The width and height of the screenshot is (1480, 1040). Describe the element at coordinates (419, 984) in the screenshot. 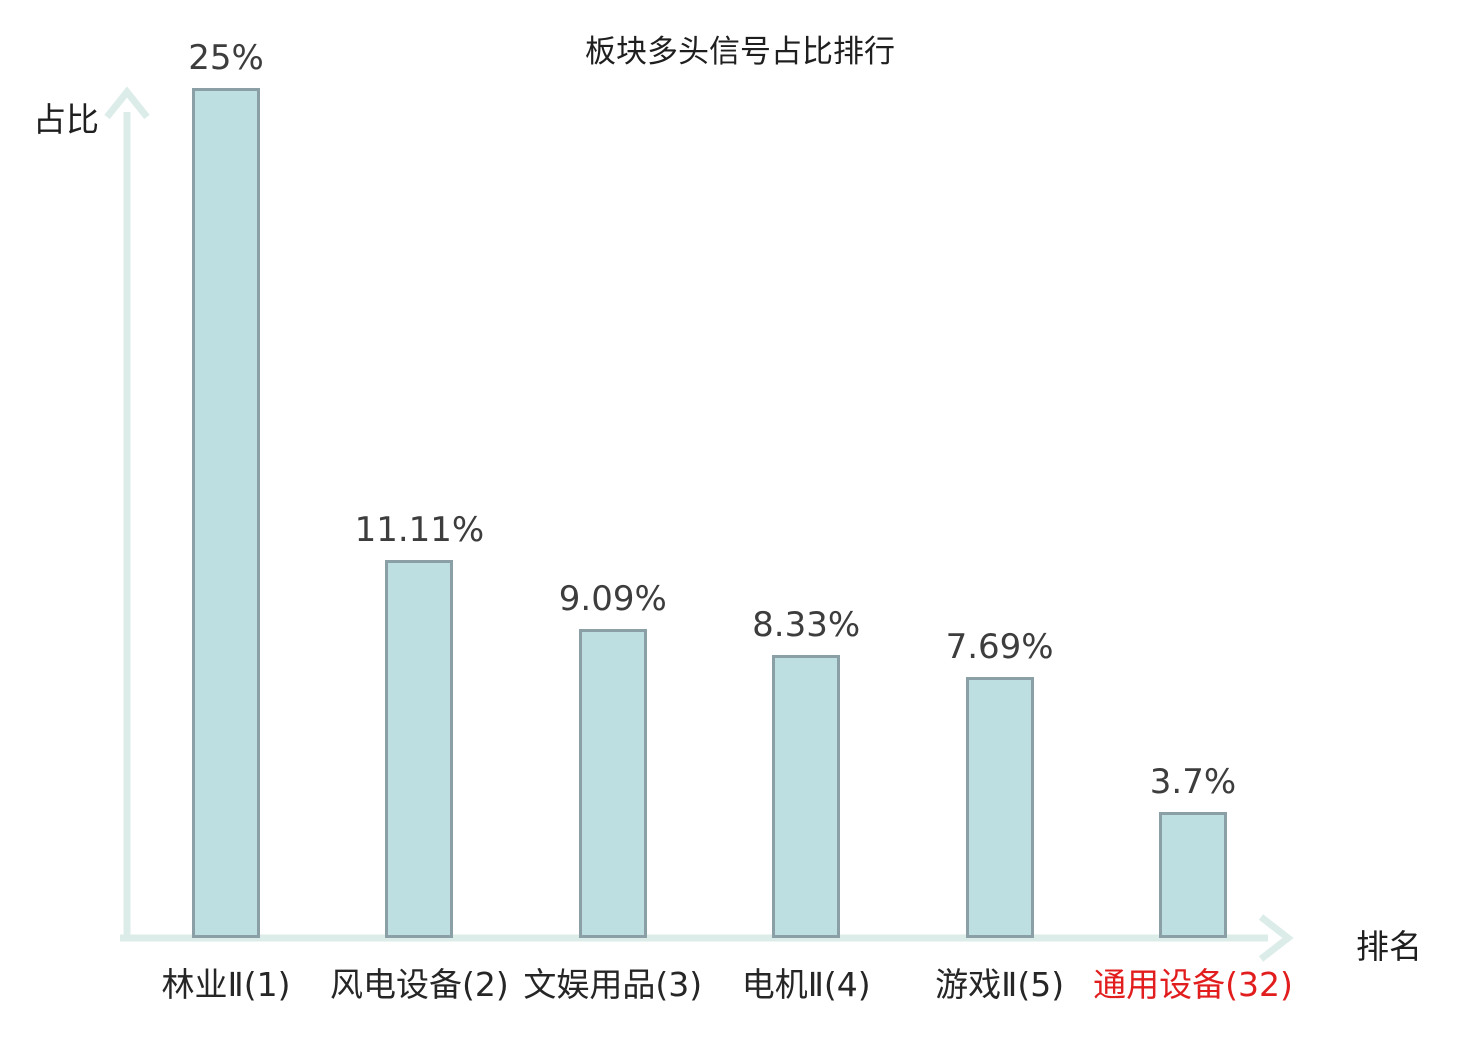

I see `category-label: 风电设备(2)` at that location.